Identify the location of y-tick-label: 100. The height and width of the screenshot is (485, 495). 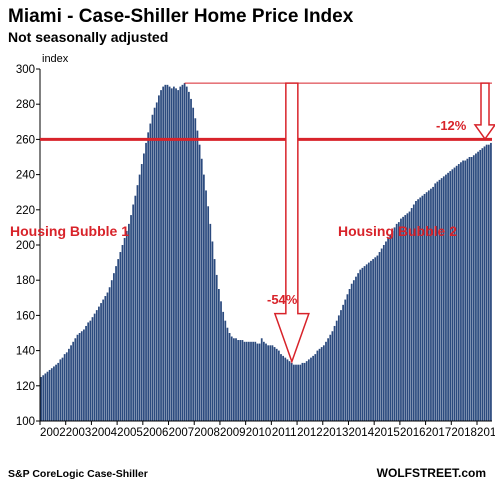
(25, 422).